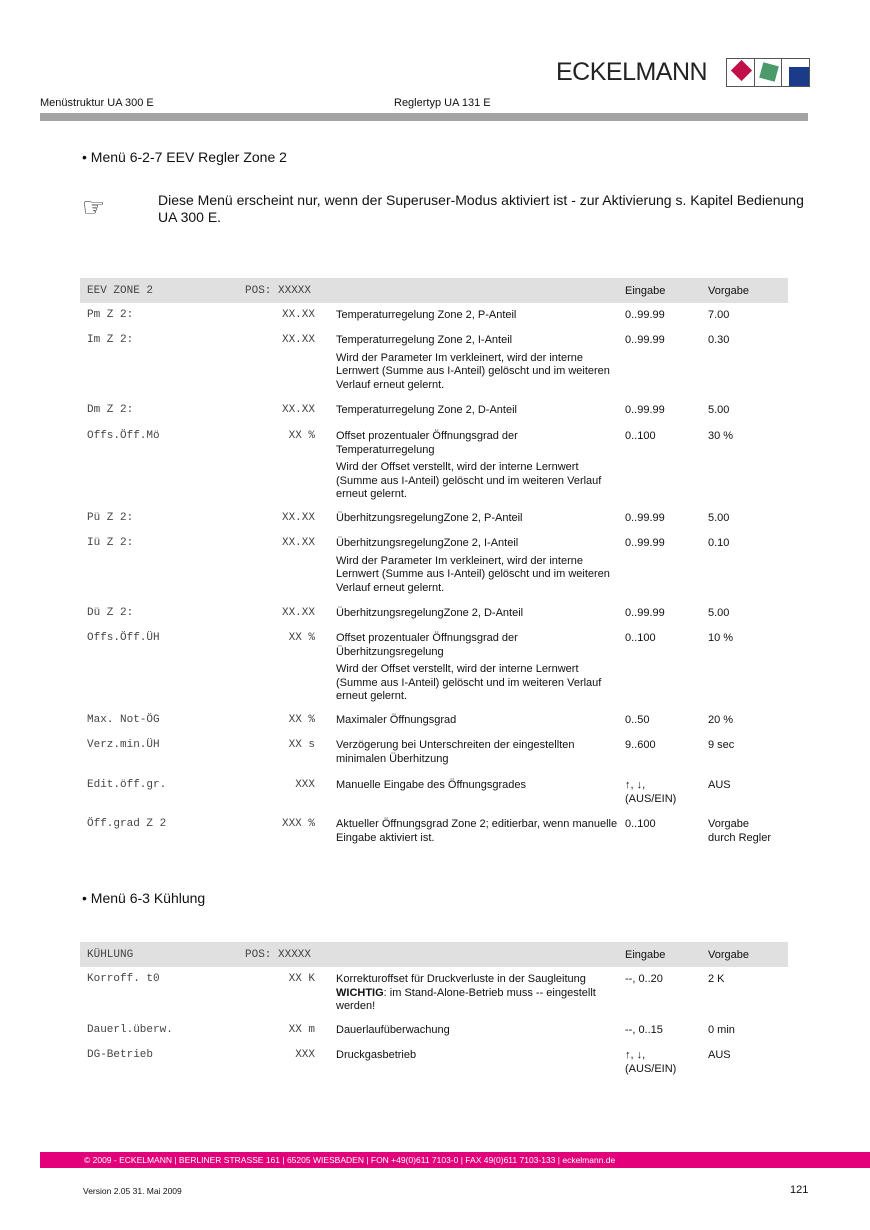 The height and width of the screenshot is (1230, 870). Describe the element at coordinates (644, 1030) in the screenshot. I see `param-eingabe: --, 0..15` at that location.